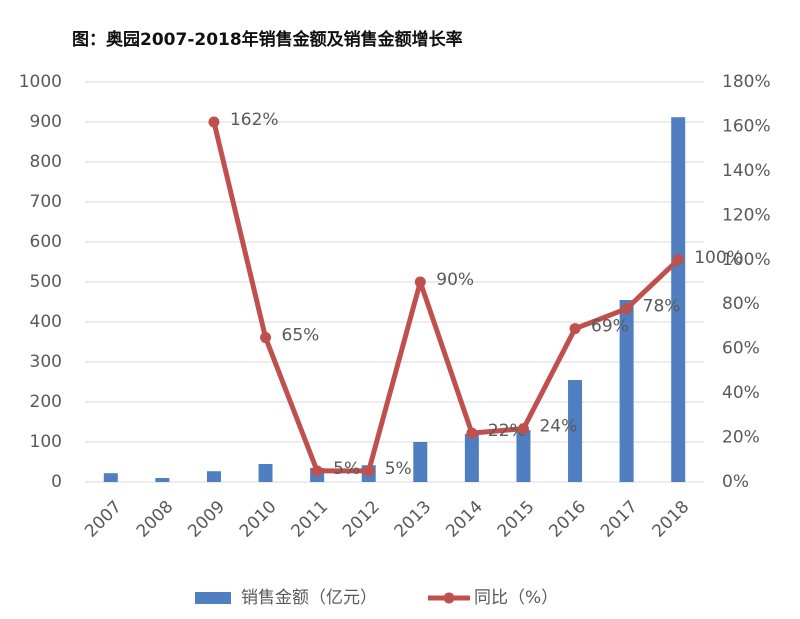 The image size is (800, 619). What do you see at coordinates (361, 519) in the screenshot?
I see `x-tick-label: 2012` at bounding box center [361, 519].